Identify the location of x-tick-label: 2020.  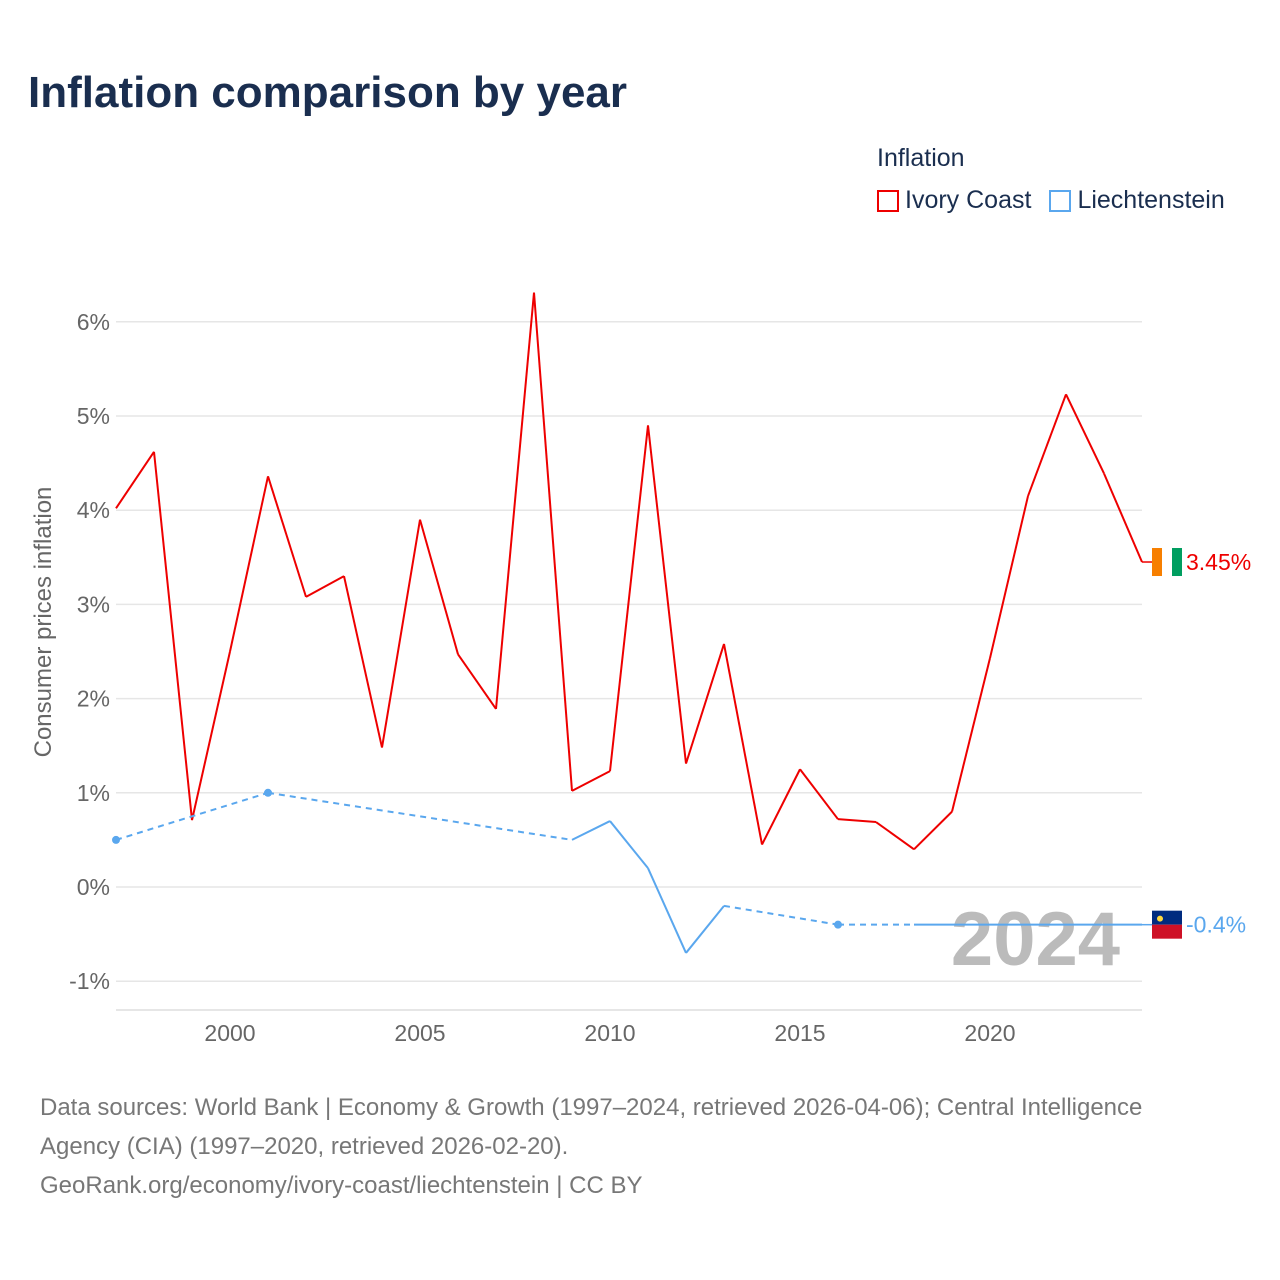
(989, 1033).